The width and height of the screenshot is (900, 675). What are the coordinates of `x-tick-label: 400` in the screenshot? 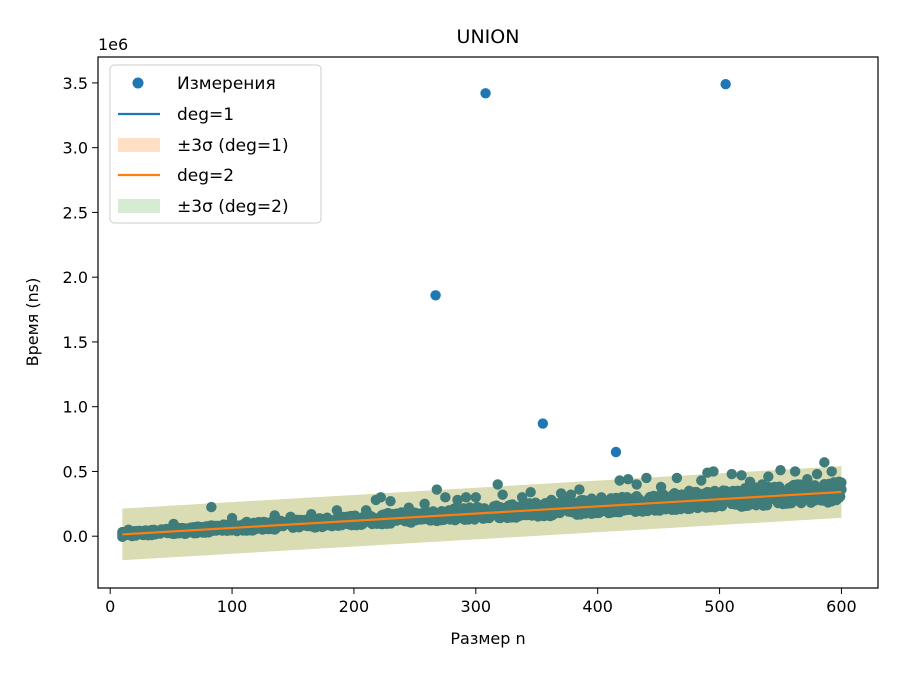 It's located at (597, 606).